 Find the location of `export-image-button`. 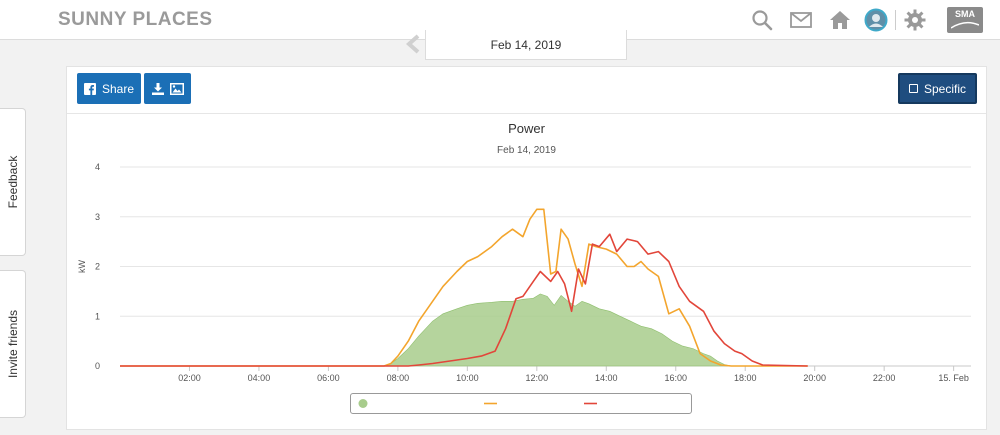

export-image-button is located at coordinates (167, 88).